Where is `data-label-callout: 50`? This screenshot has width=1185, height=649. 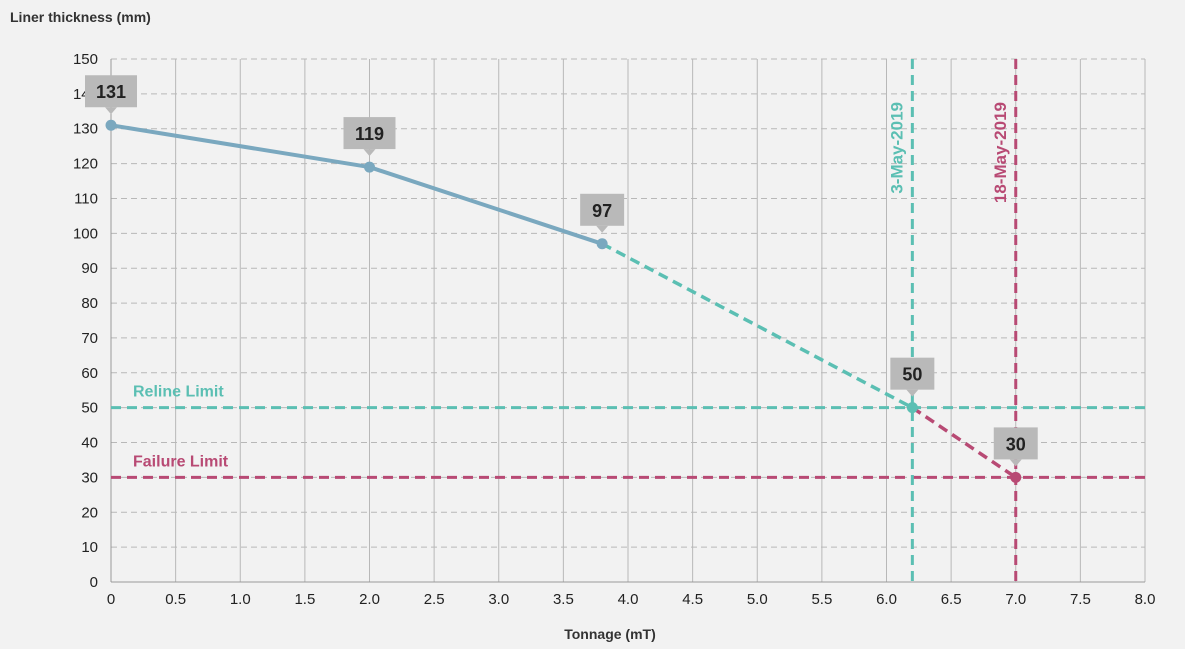
data-label-callout: 50 is located at coordinates (912, 377).